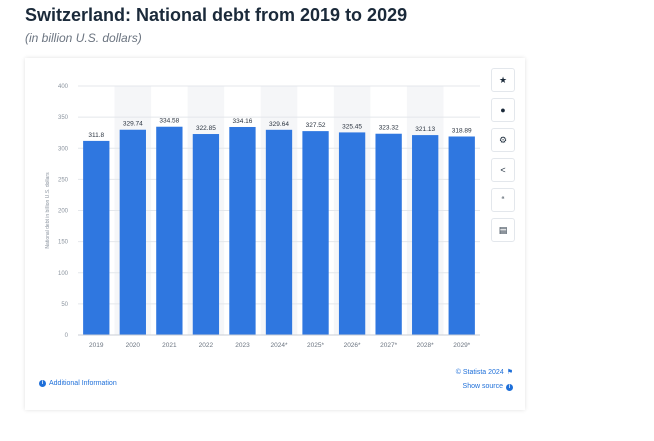 The image size is (654, 441). I want to click on y-tick-label: 150, so click(63, 243).